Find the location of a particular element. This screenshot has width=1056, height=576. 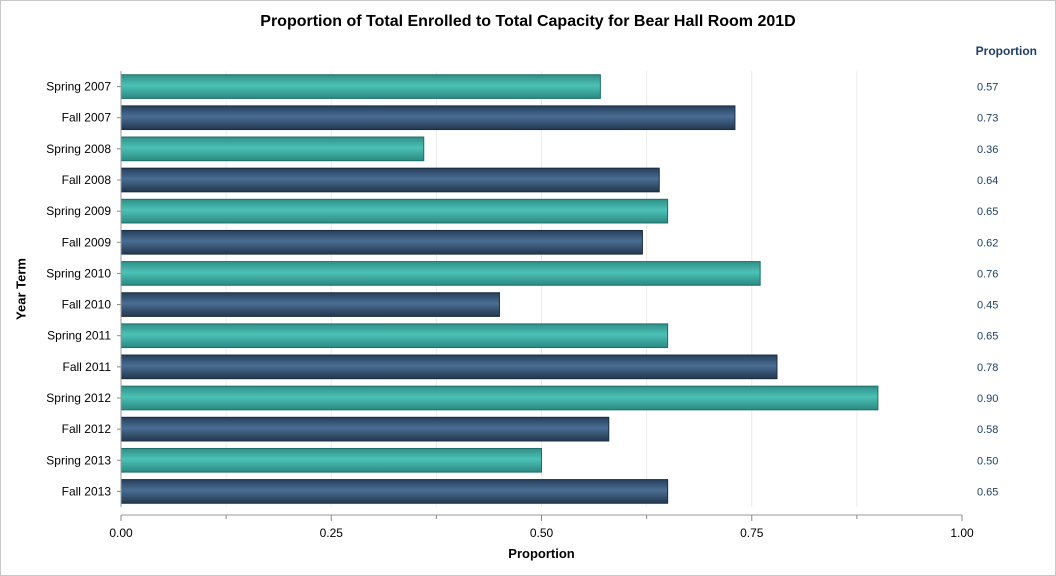

value-label: 0.78 is located at coordinates (987, 368).